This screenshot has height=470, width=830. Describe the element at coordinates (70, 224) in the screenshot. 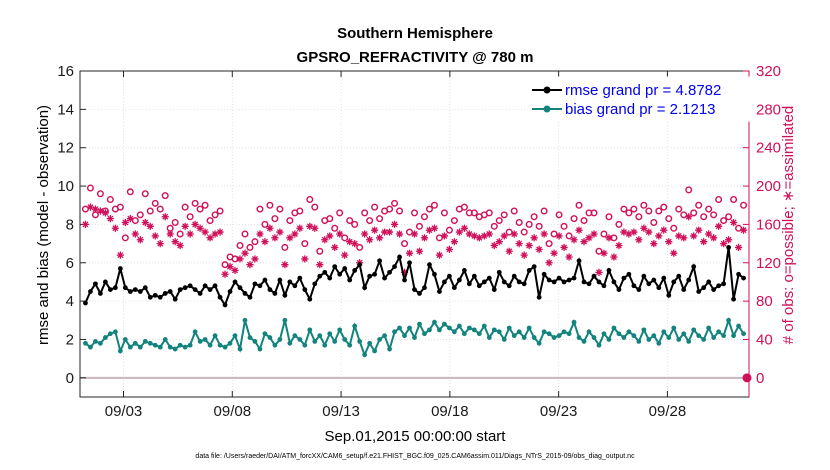

I see `y-tick-label-left: 8` at that location.